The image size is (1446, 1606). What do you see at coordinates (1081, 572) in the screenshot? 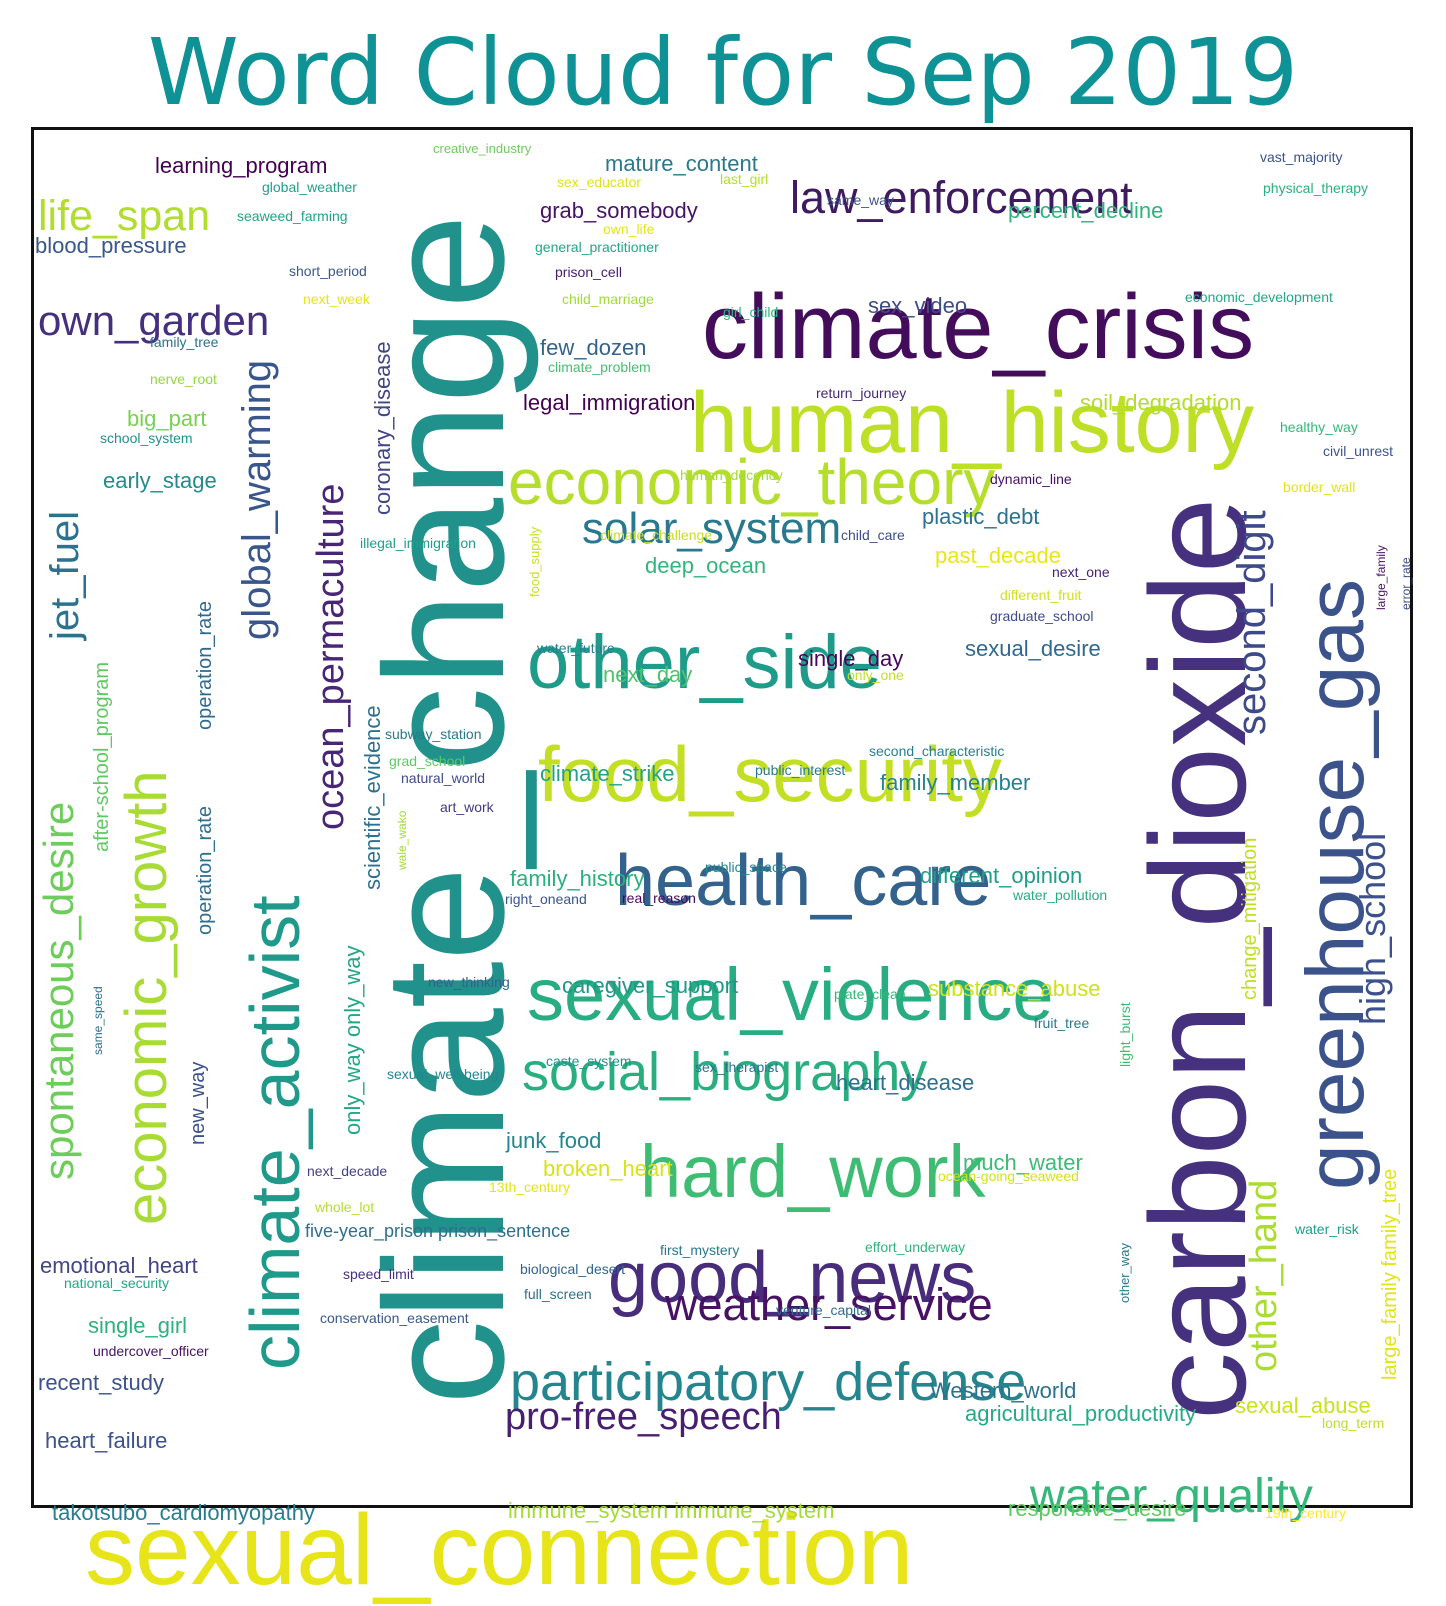
I see `word-next-one: next_one` at bounding box center [1081, 572].